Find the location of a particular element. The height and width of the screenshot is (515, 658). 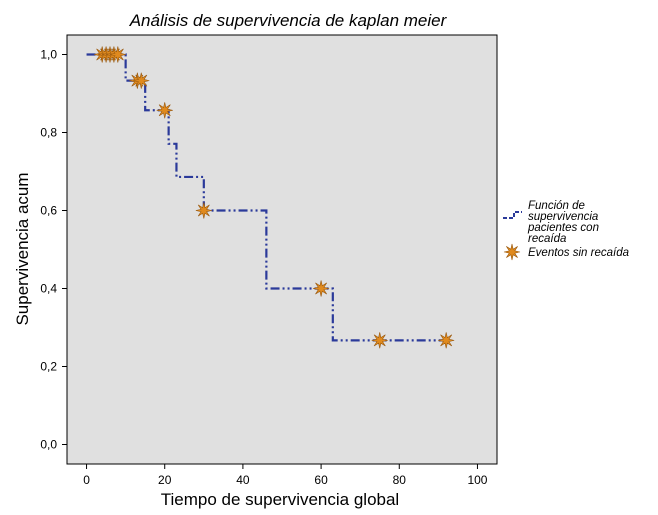

x-tick-label: 40 is located at coordinates (243, 480).